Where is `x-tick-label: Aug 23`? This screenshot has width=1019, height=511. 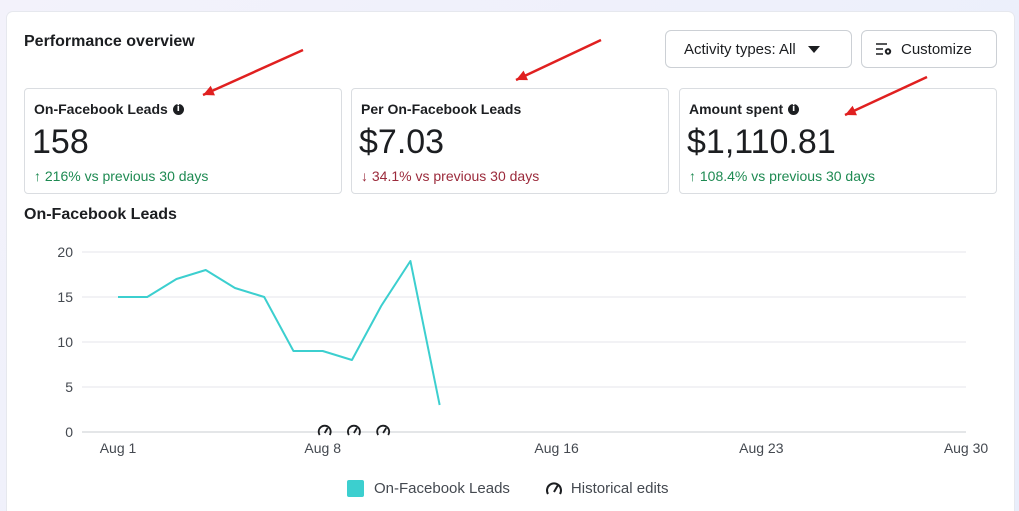 x-tick-label: Aug 23 is located at coordinates (761, 448).